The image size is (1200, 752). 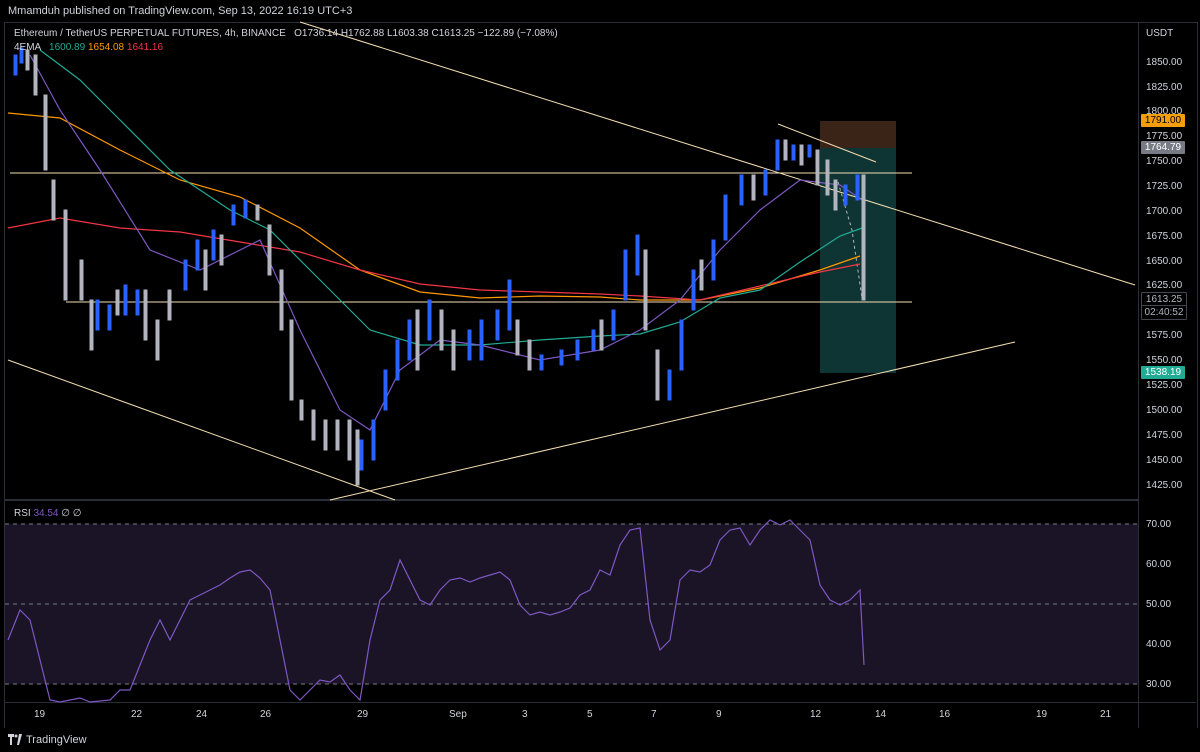 What do you see at coordinates (1159, 604) in the screenshot?
I see `rsi-tick: 50.00` at bounding box center [1159, 604].